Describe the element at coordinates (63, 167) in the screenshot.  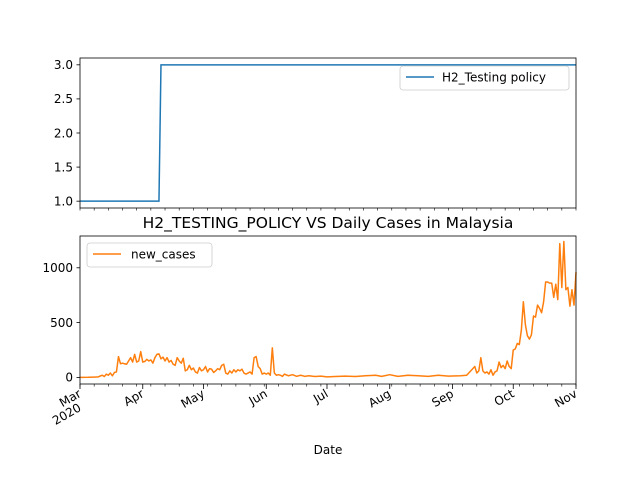
I see `top-y-tick-label: 1.5` at that location.